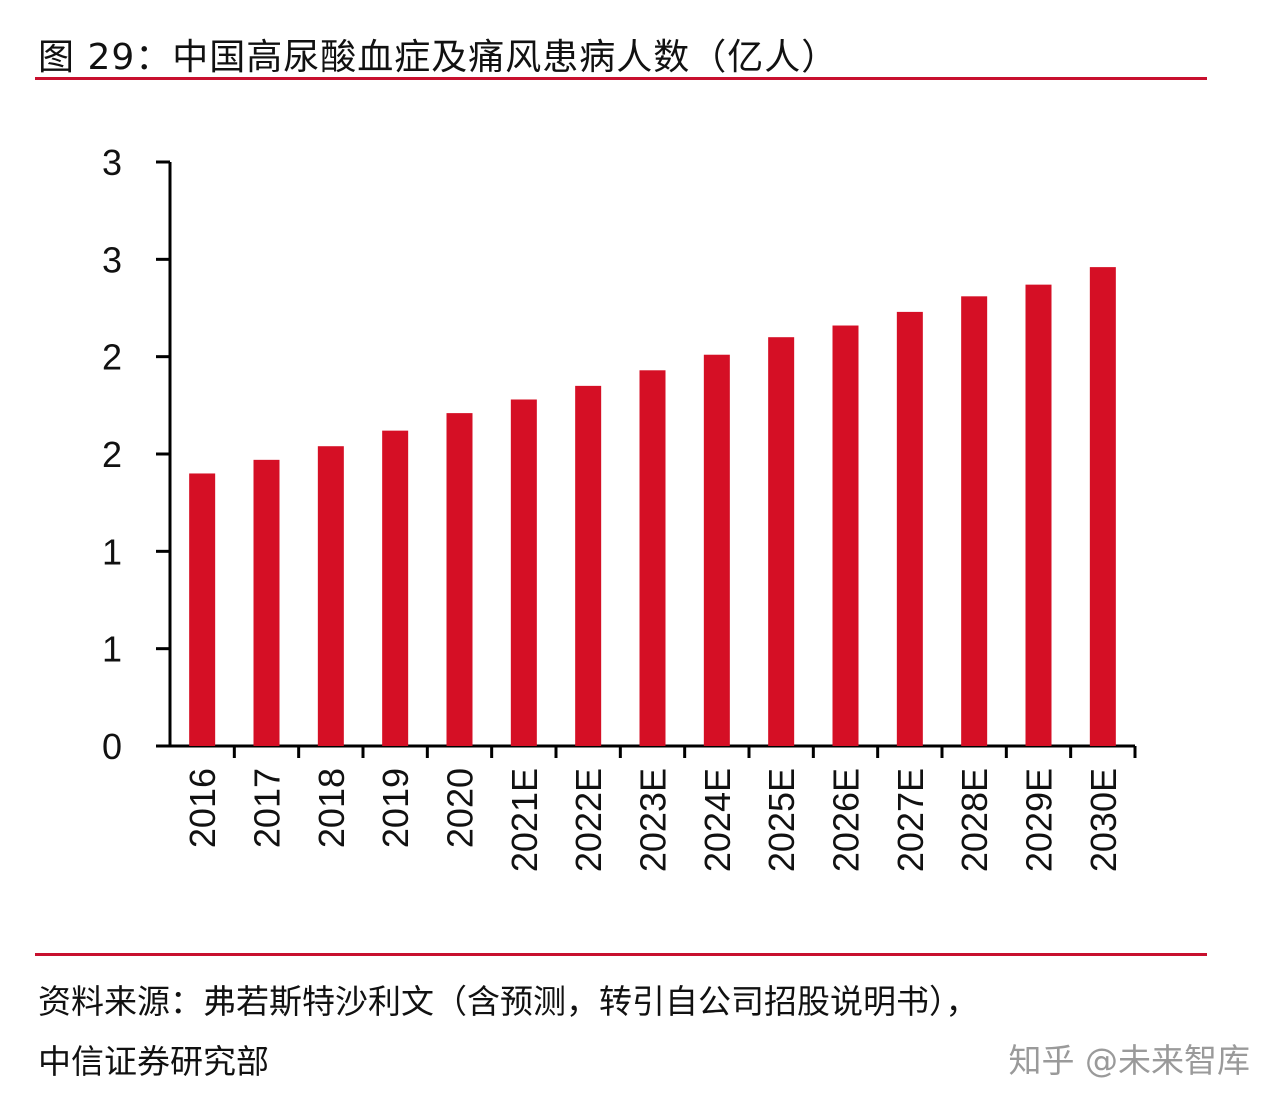  What do you see at coordinates (508, 1001) in the screenshot?
I see `source-line-1: 资料来源：弗若斯特沙利文（含预测，转引自公司招股说明书），` at bounding box center [508, 1001].